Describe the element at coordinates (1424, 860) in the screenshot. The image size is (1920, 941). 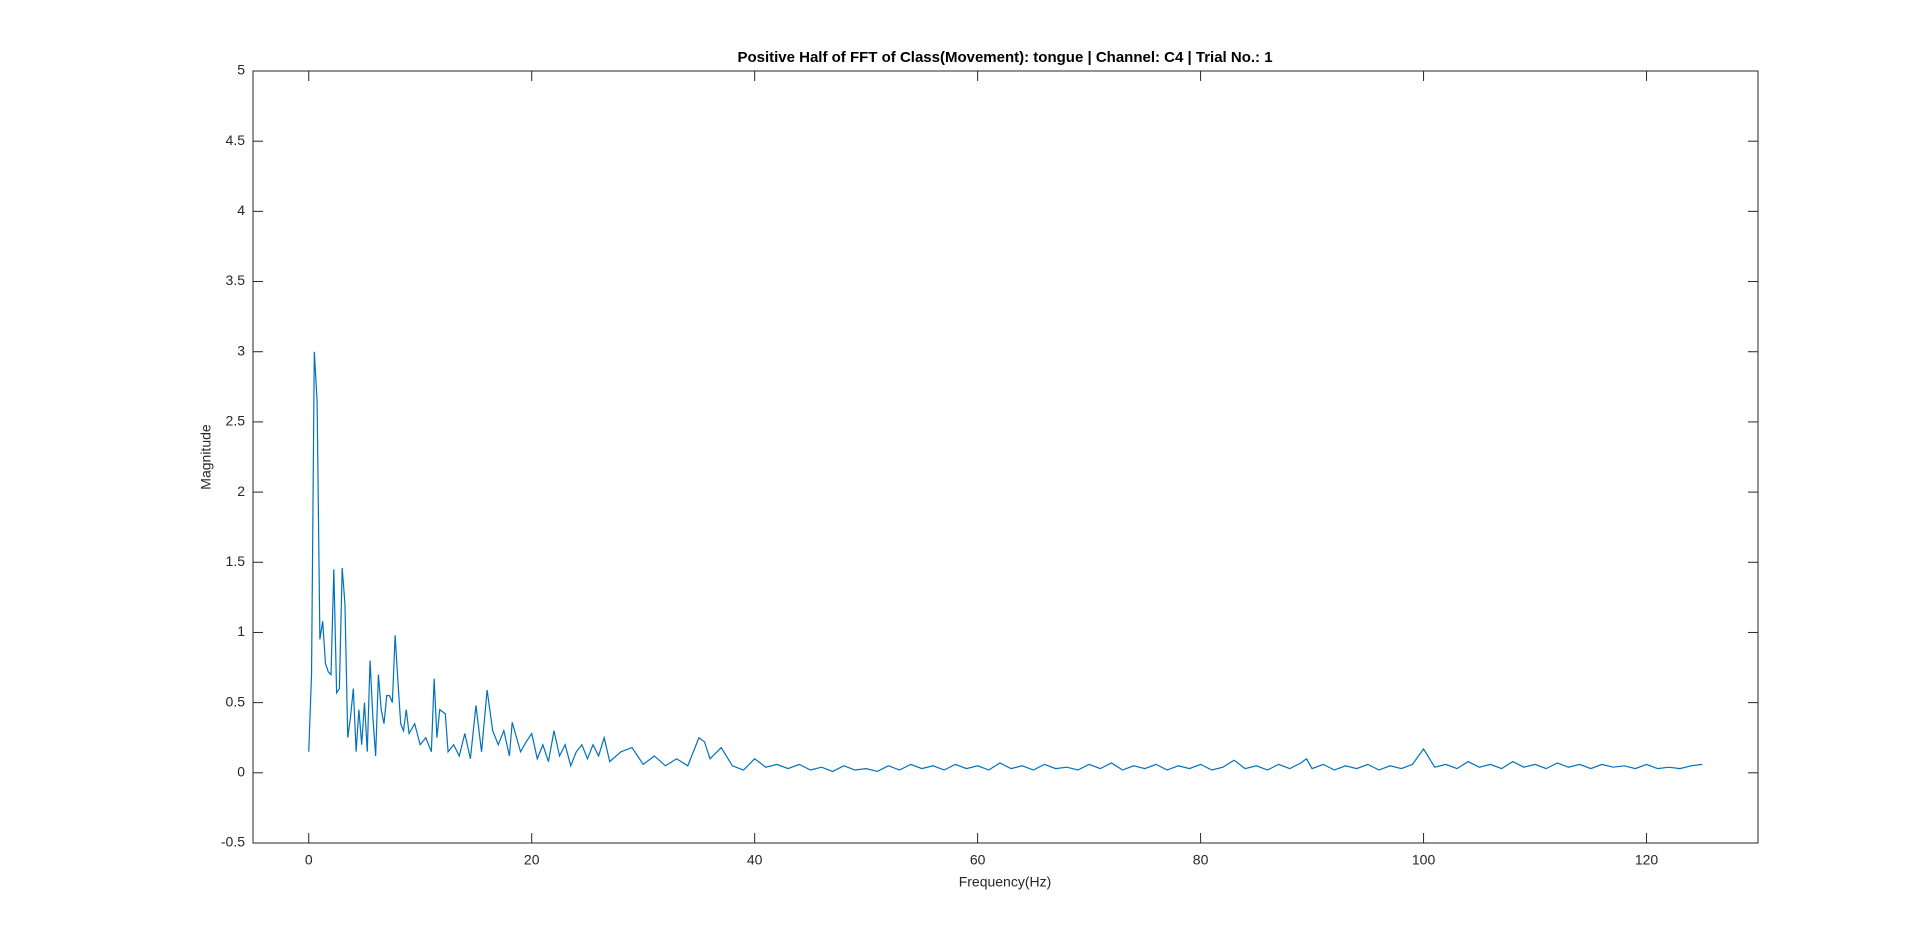
I see `x-tick-label: 100` at that location.